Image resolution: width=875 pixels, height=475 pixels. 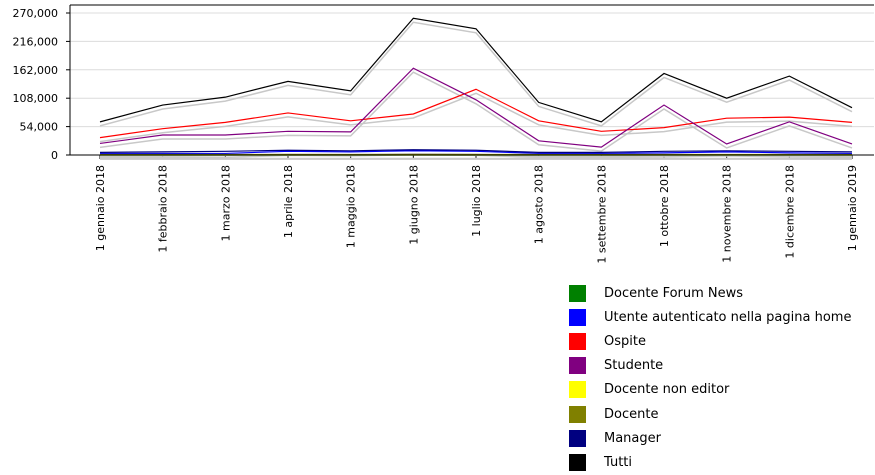 I want to click on x-tick-label: 1 marzo 2018, so click(x=225, y=203).